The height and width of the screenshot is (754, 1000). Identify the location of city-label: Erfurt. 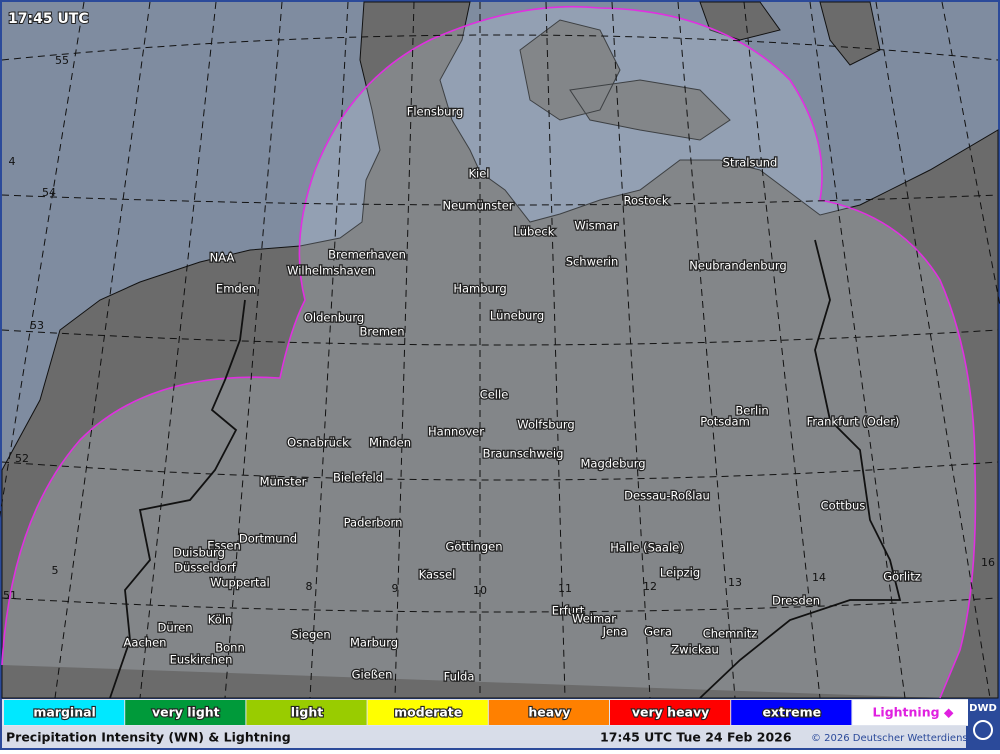
(568, 611).